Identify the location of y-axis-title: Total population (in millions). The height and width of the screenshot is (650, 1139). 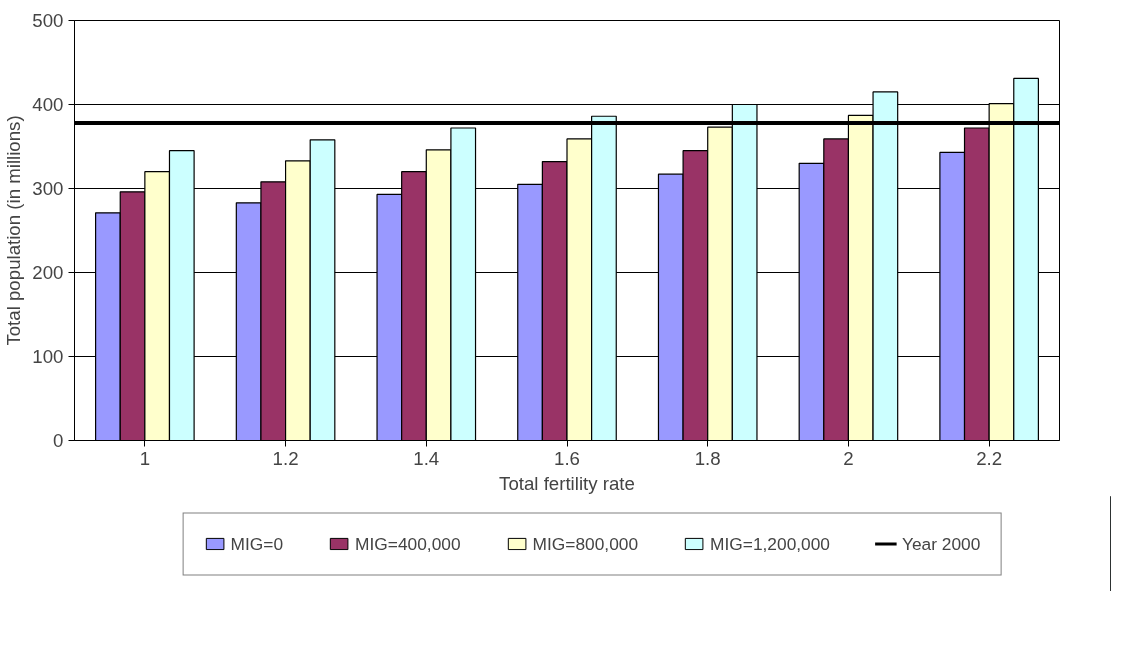
(14, 230).